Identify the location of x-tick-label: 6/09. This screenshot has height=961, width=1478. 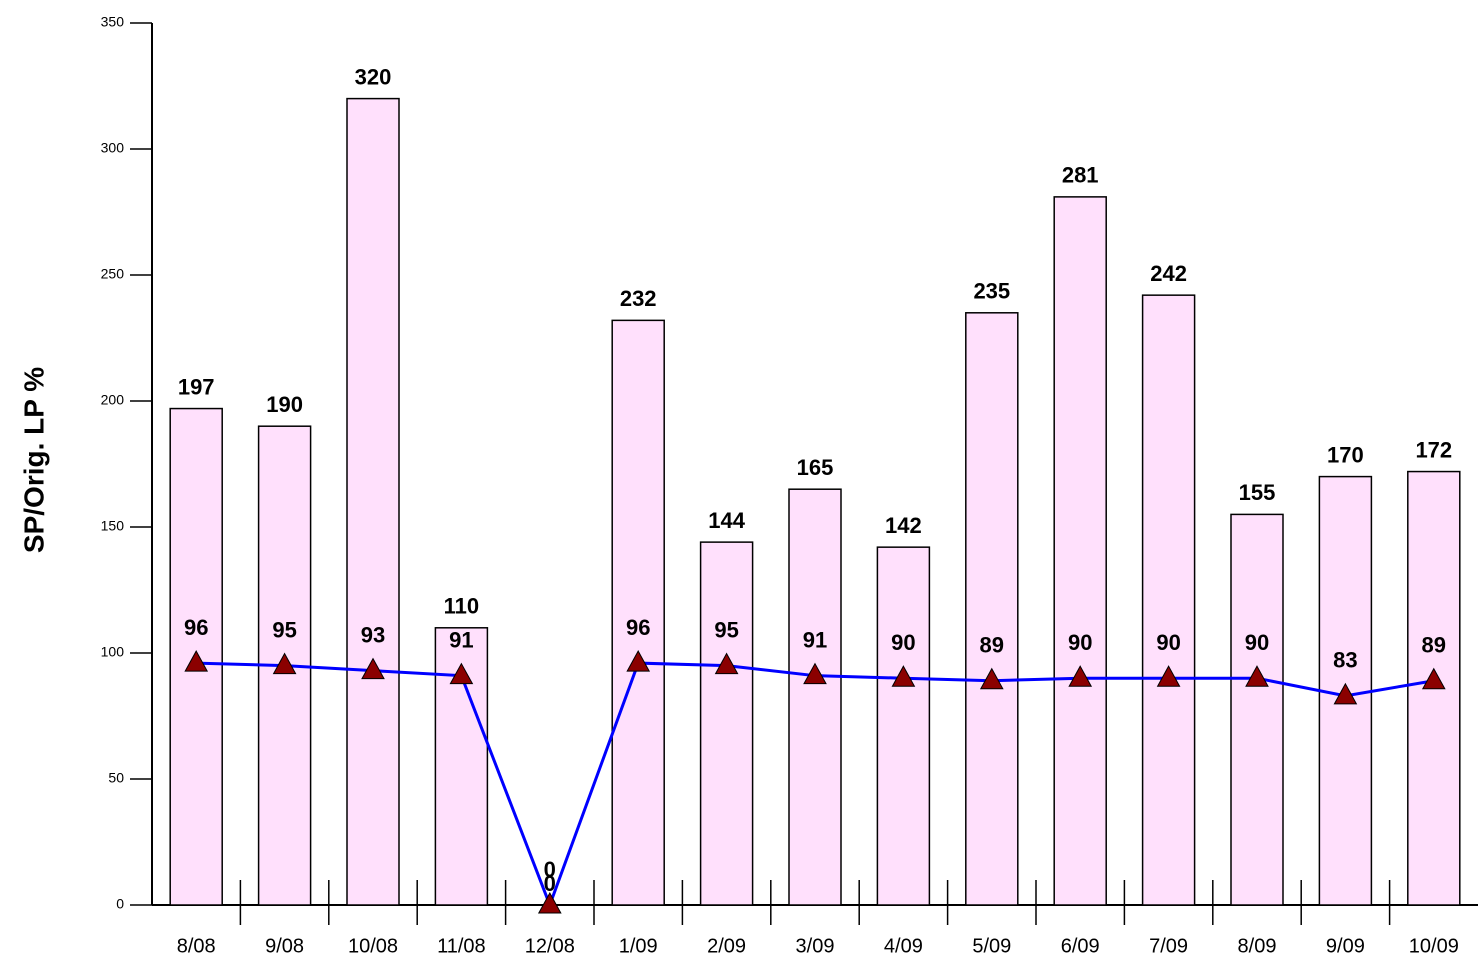
(1080, 946).